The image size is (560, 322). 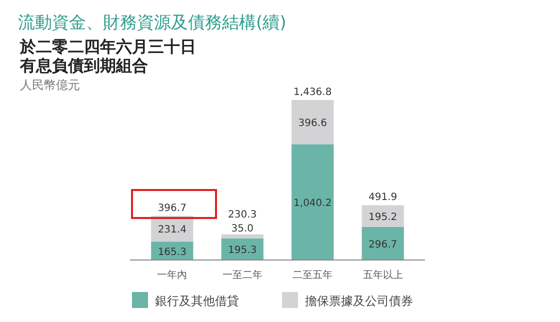 I want to click on data-label: 35.0, so click(x=242, y=228).